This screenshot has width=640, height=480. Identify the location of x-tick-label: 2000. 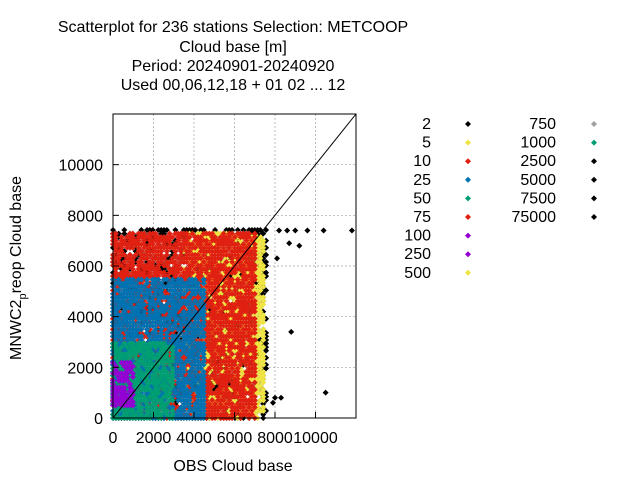
(154, 438).